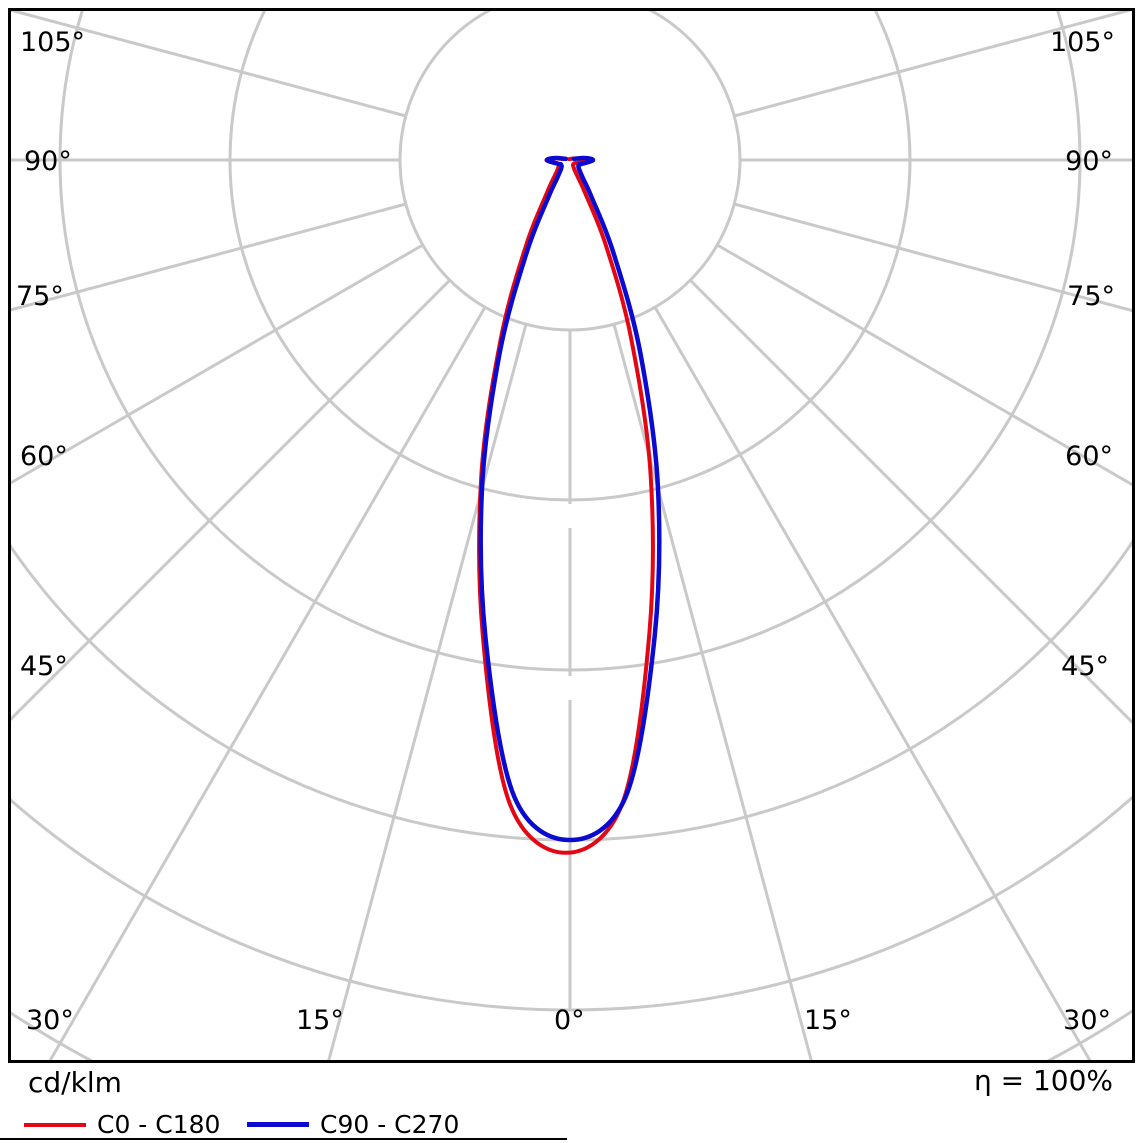  I want to click on angle-label-left-90: 90°, so click(48, 161).